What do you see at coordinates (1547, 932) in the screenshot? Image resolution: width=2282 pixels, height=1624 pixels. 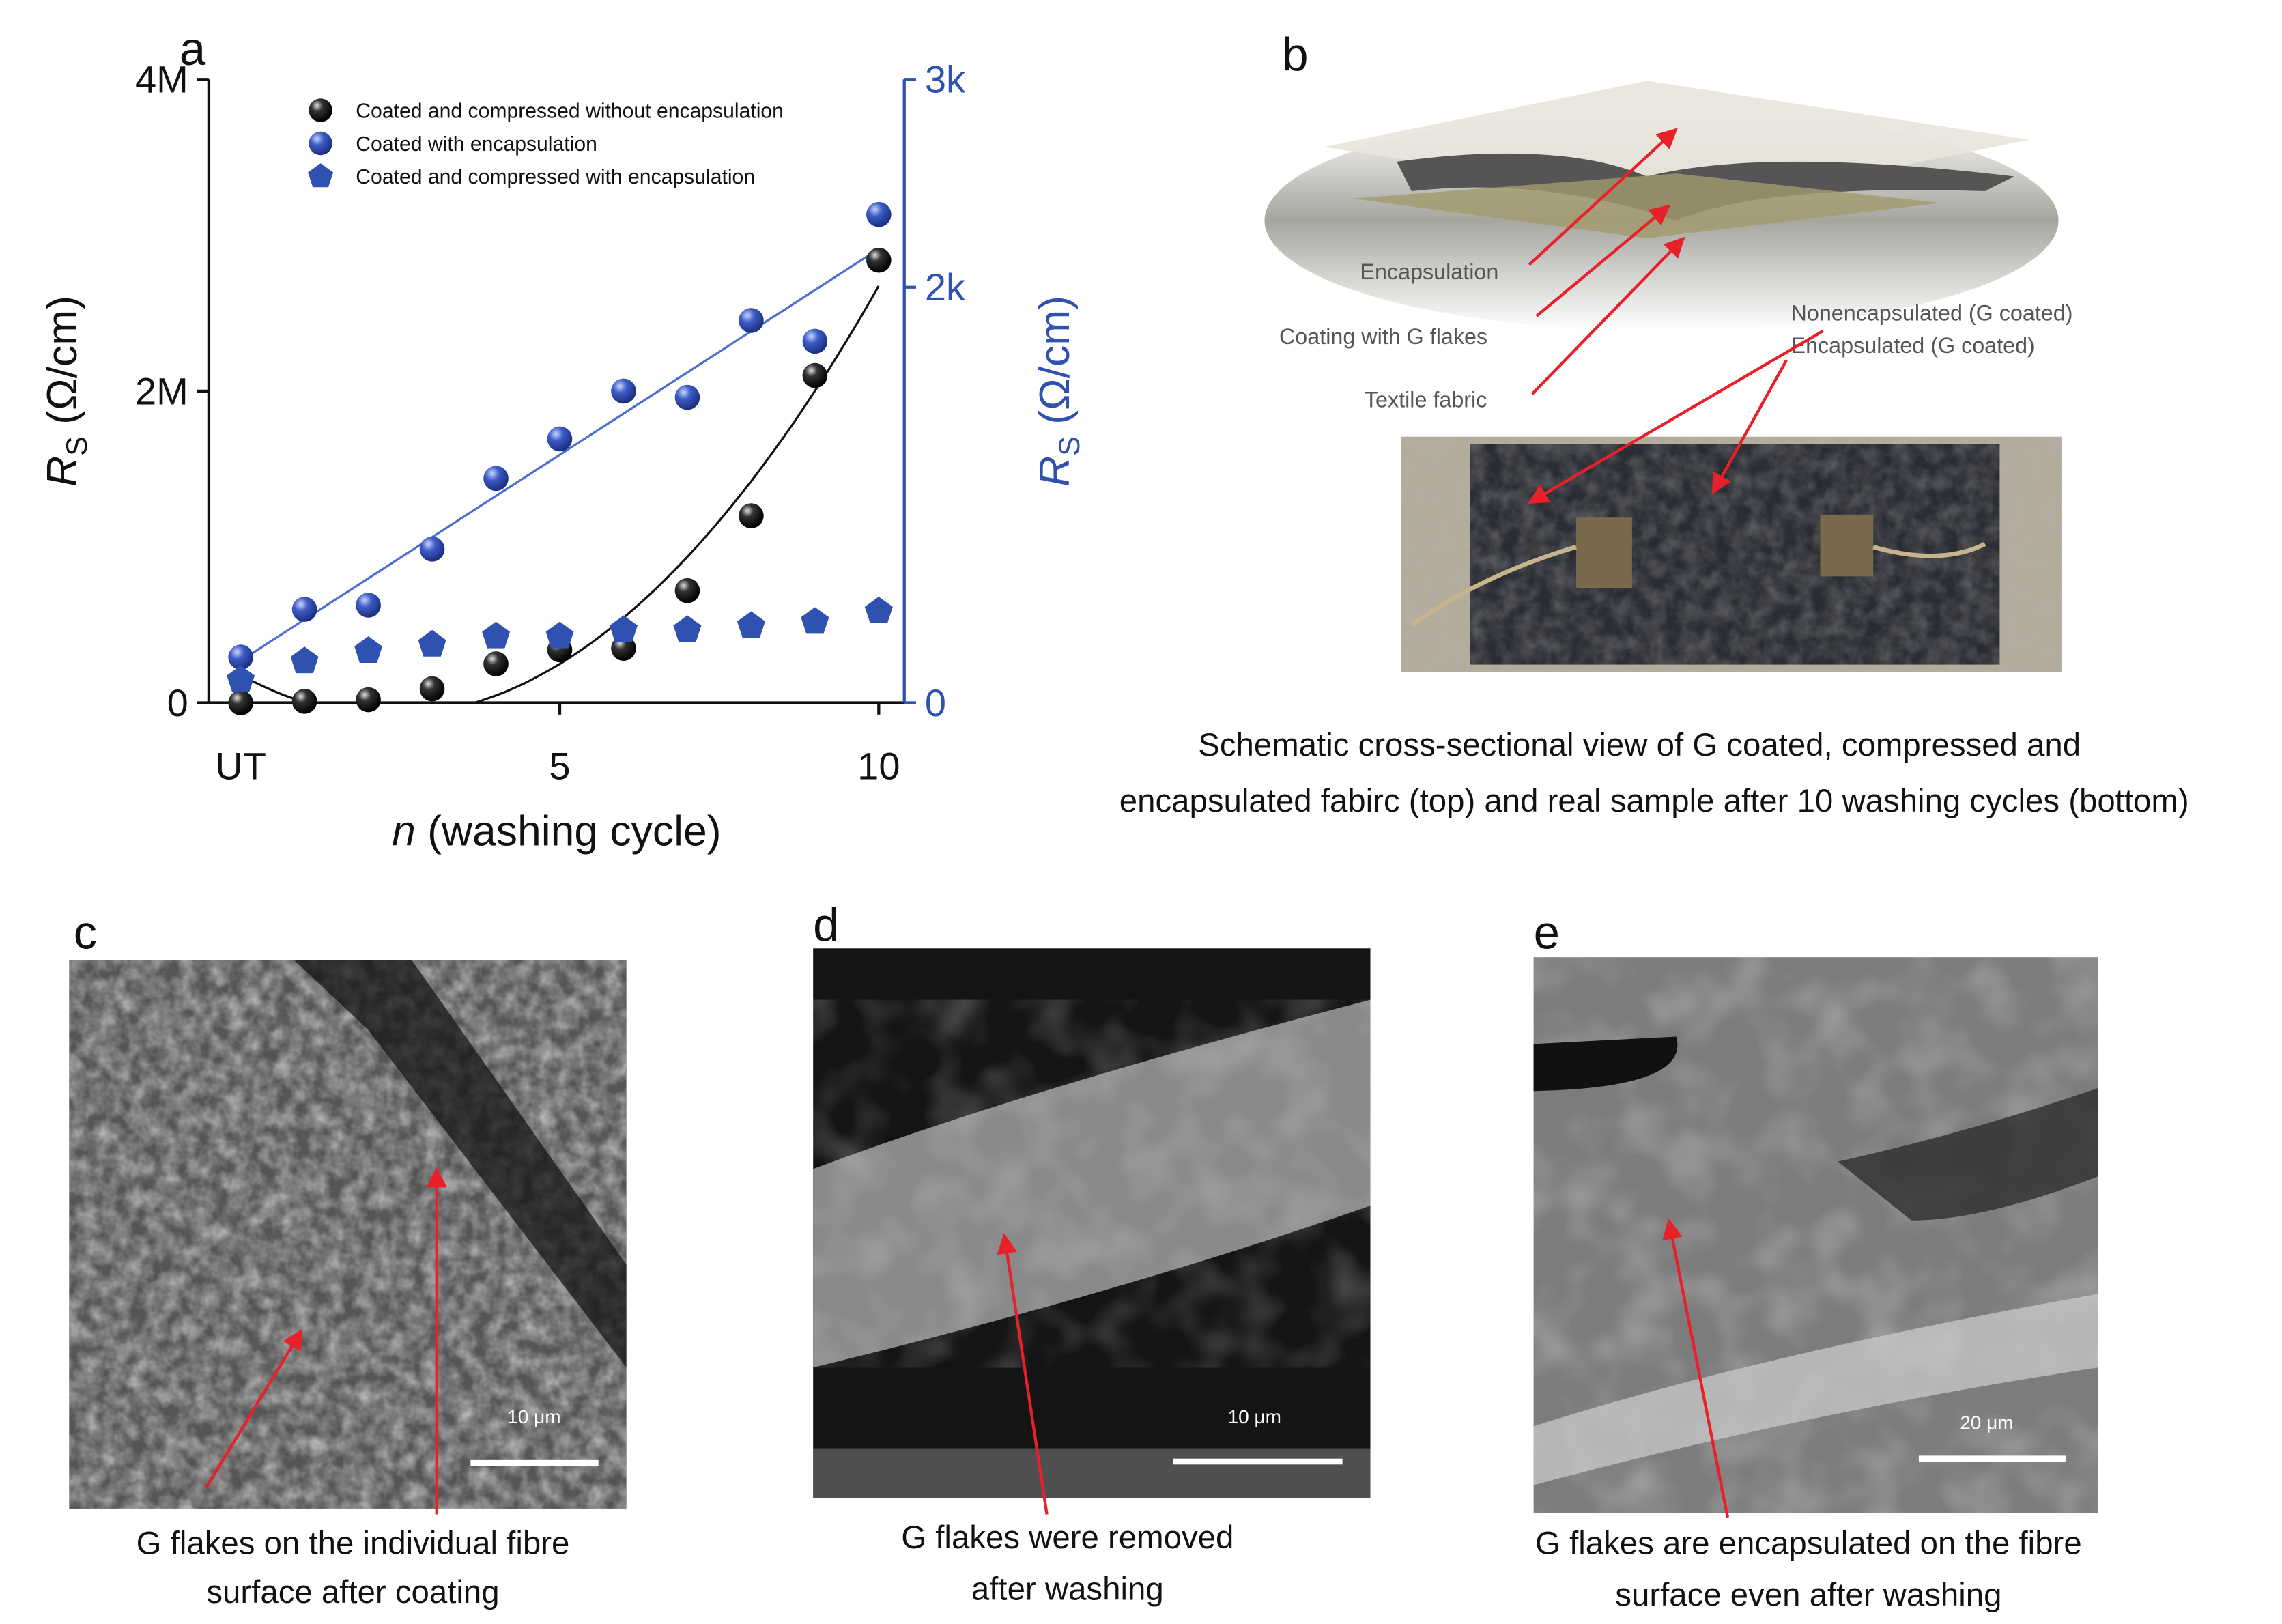 I see `panel-label: e` at bounding box center [1547, 932].